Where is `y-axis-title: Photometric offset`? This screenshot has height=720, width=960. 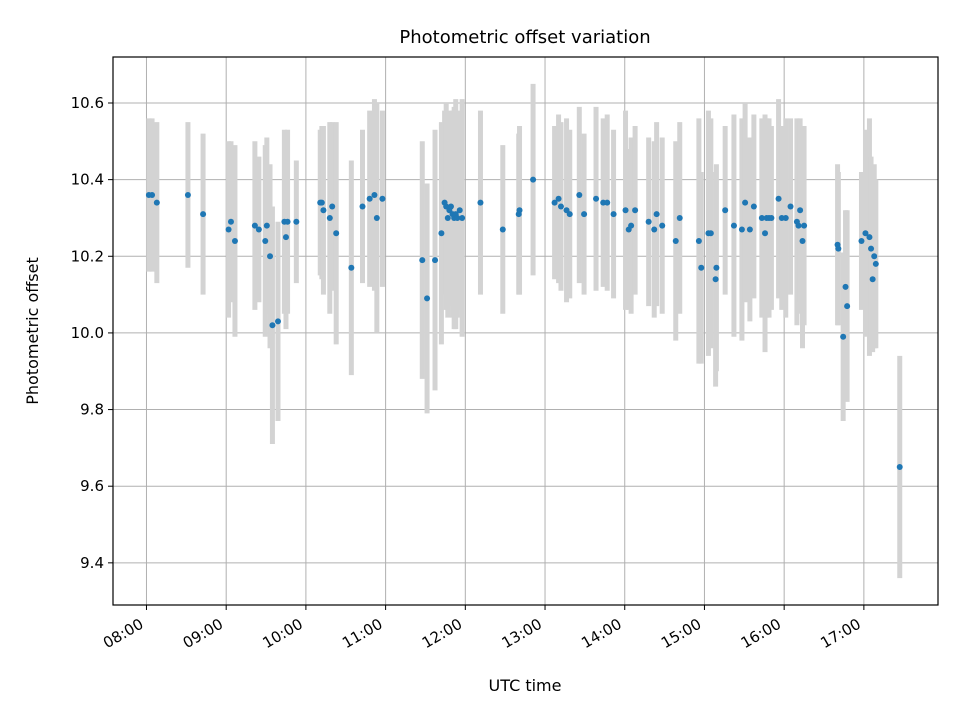
y-axis-title: Photometric offset is located at coordinates (32, 331).